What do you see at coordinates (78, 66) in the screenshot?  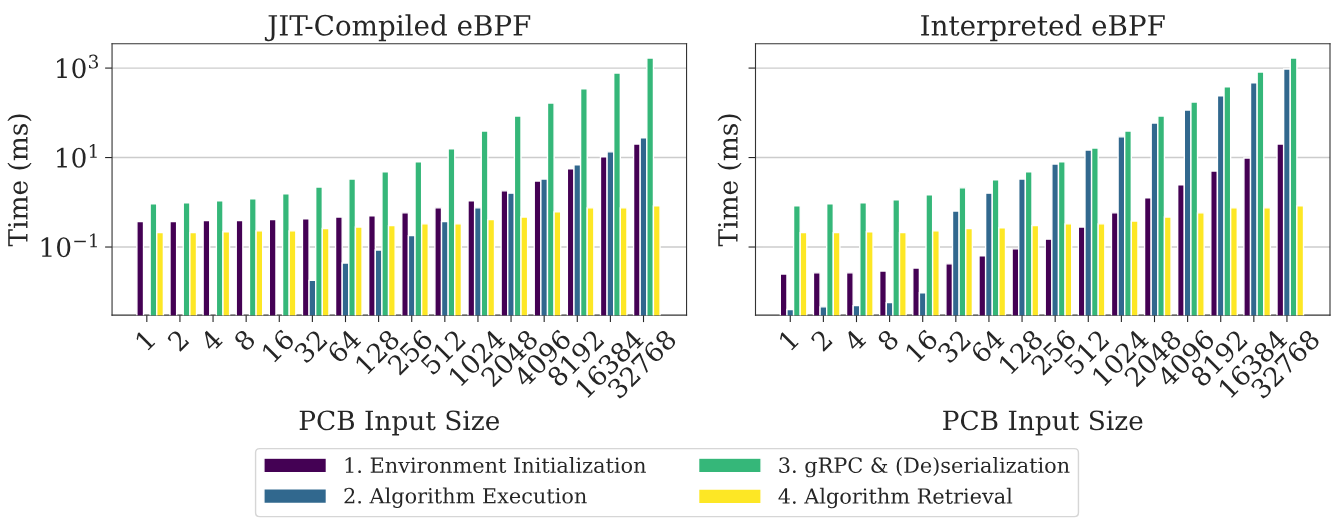 I see `y-tick-label: 10$^{3}$` at bounding box center [78, 66].